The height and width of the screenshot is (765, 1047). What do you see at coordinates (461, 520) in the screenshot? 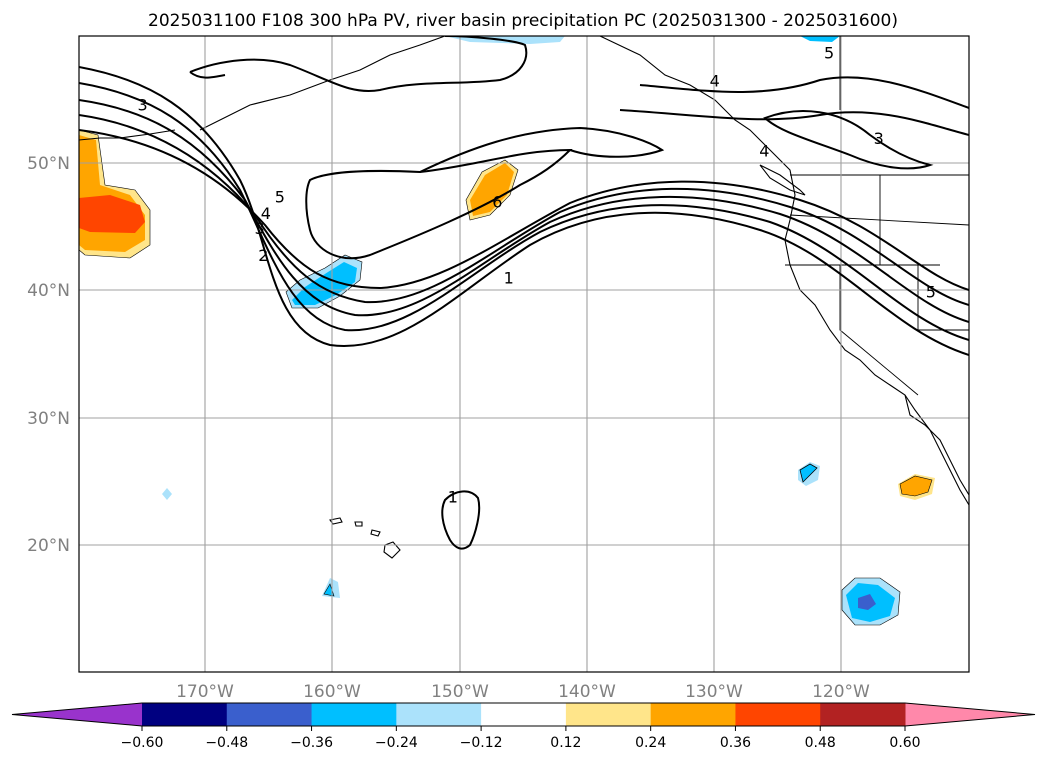
I see `pv-contour-hawaii` at bounding box center [461, 520].